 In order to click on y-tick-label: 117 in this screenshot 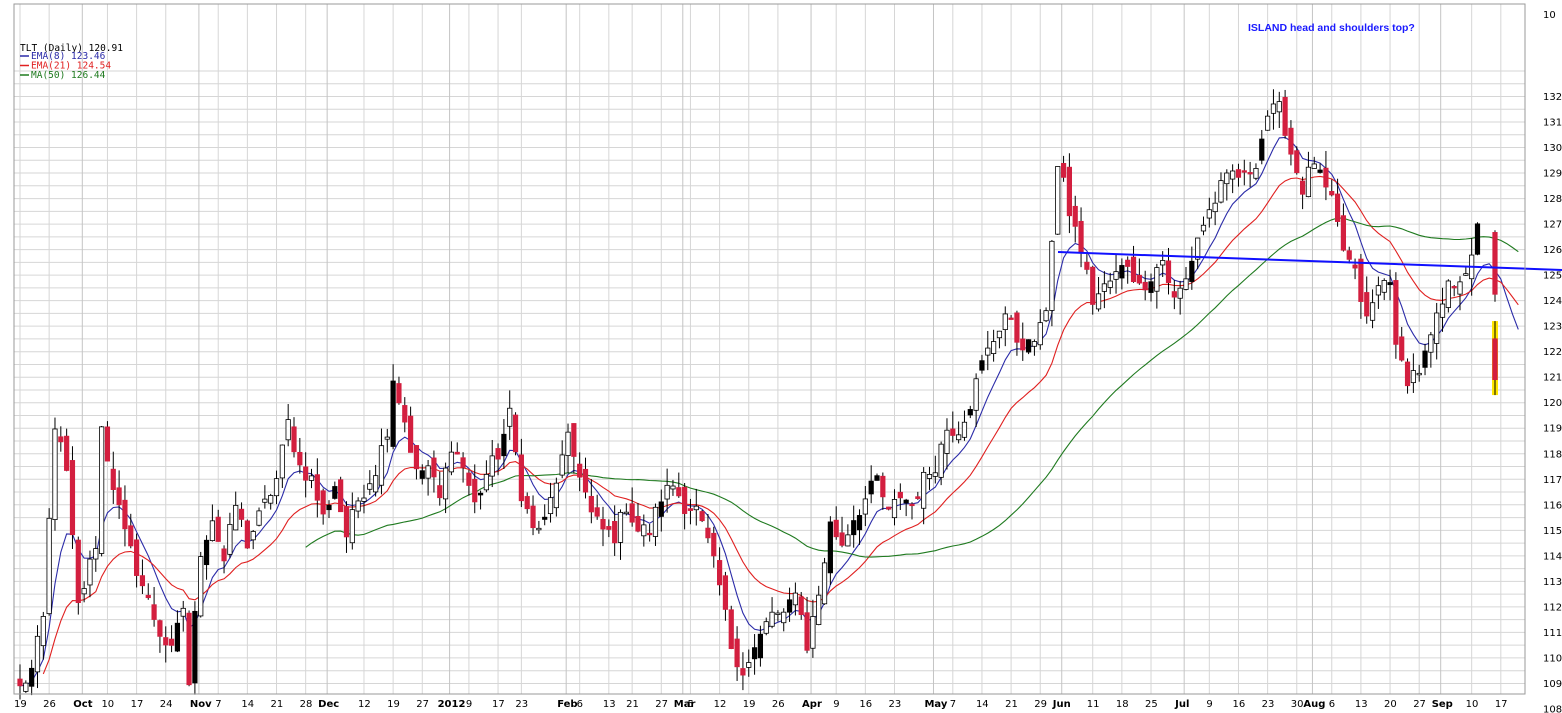, I will do `click(1552, 480)`.